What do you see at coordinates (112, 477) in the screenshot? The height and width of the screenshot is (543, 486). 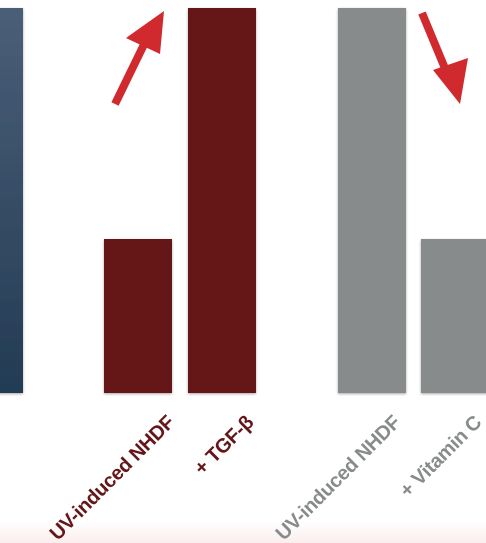 I see `category-label-1: UV-induced NHDF` at bounding box center [112, 477].